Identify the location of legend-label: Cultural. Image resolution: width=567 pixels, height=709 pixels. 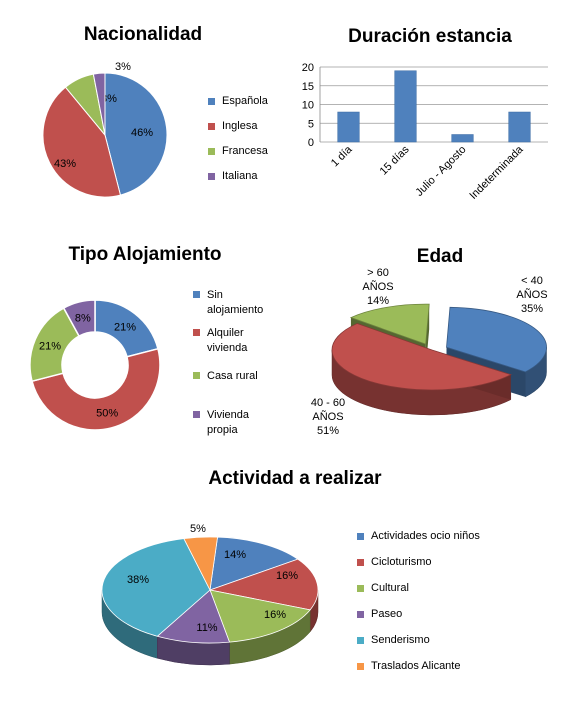
(390, 588).